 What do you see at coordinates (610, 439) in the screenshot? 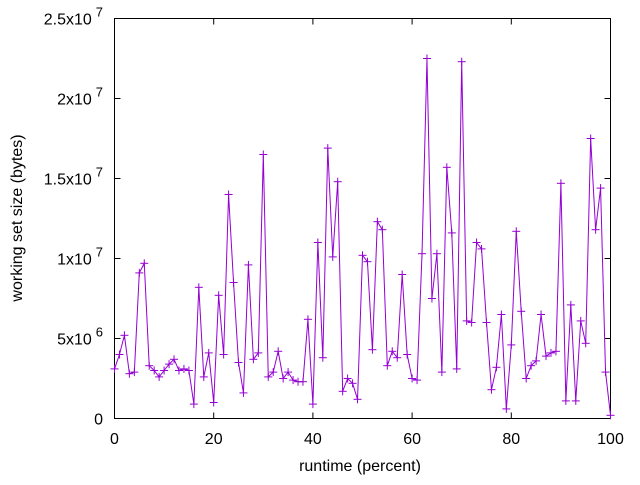
I see `x-tick-label: 100` at bounding box center [610, 439].